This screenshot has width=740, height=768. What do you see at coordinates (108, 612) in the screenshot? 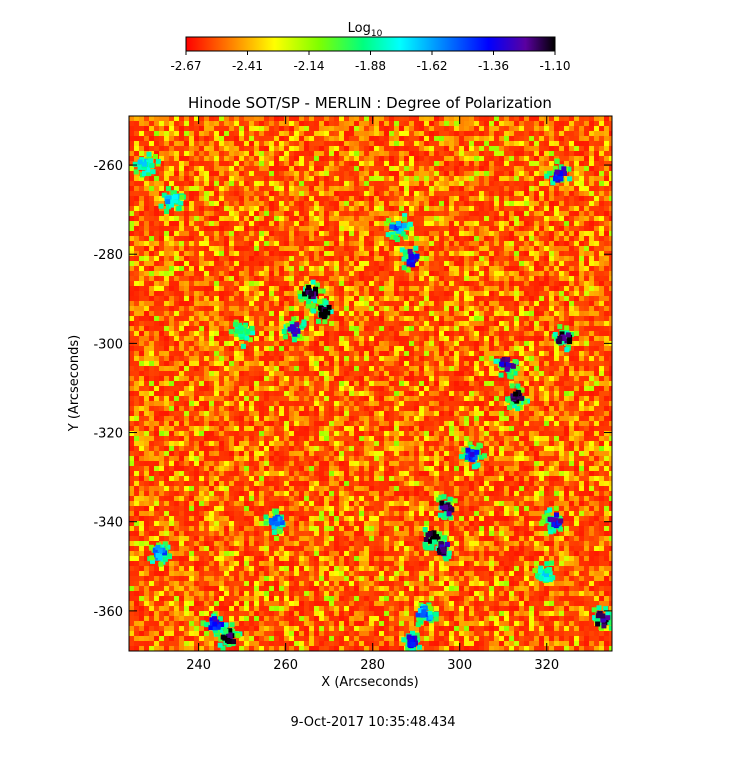
I see `y-tick-label: -360` at bounding box center [108, 612].